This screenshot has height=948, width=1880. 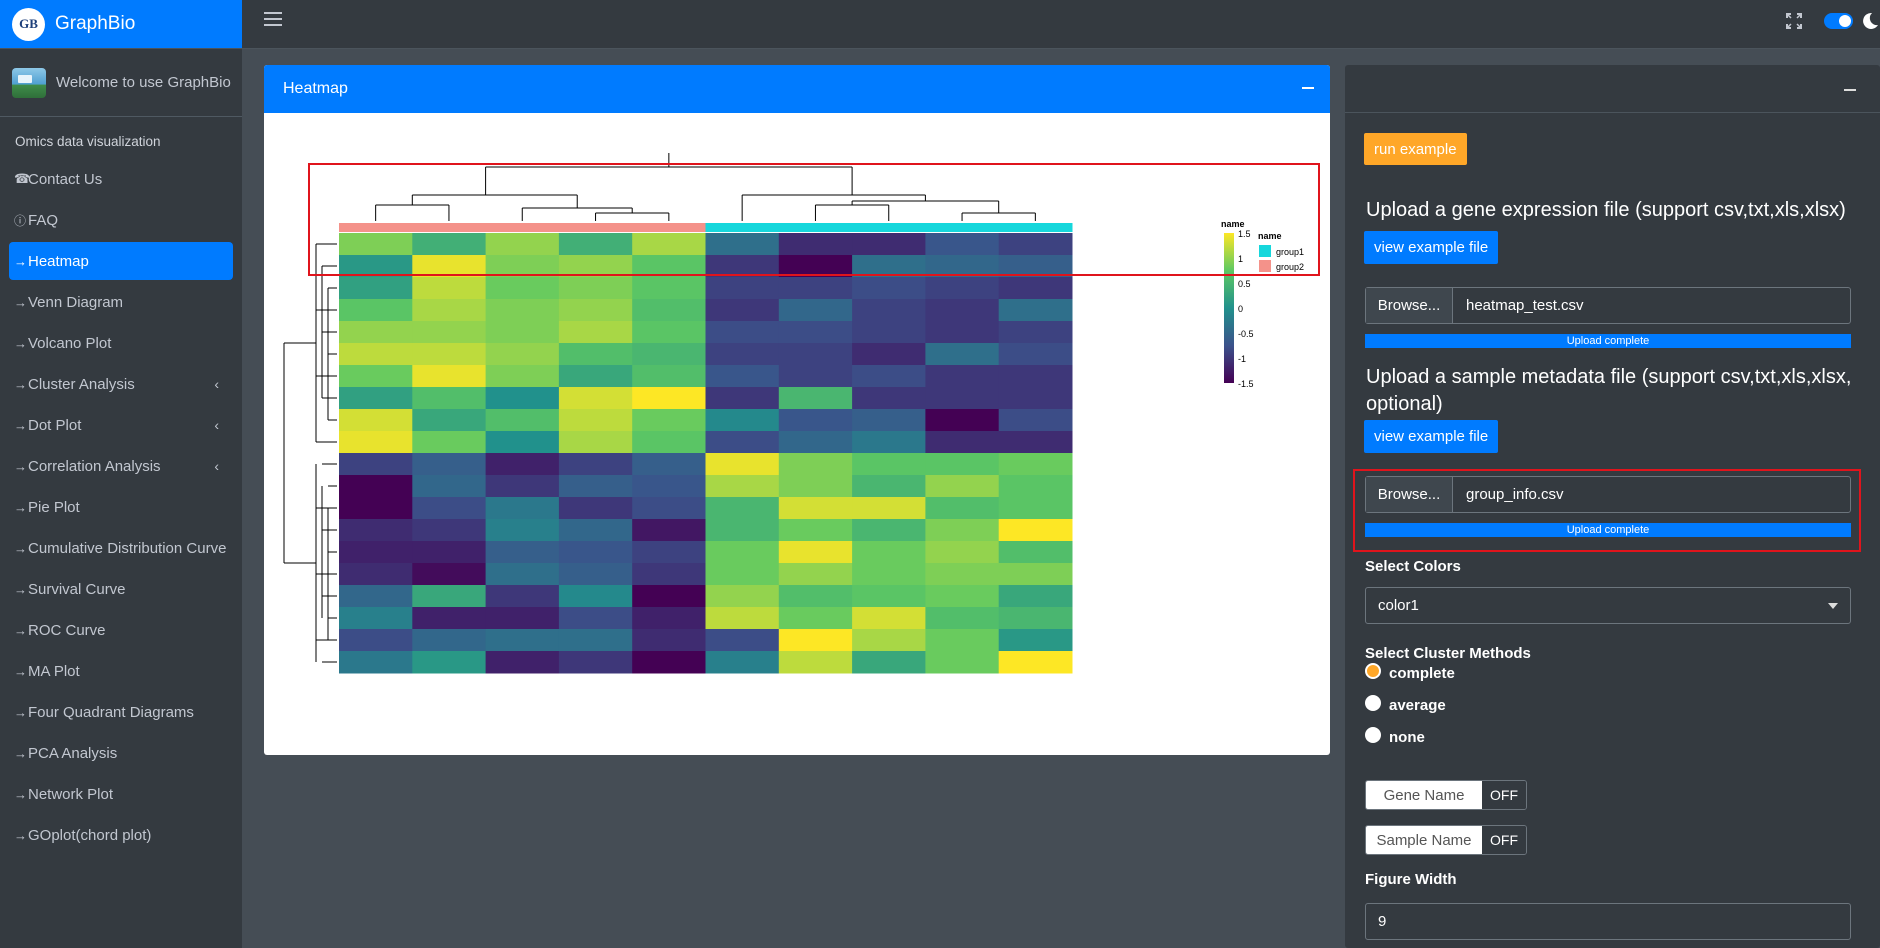 I want to click on radio-none: none, so click(x=1395, y=736).